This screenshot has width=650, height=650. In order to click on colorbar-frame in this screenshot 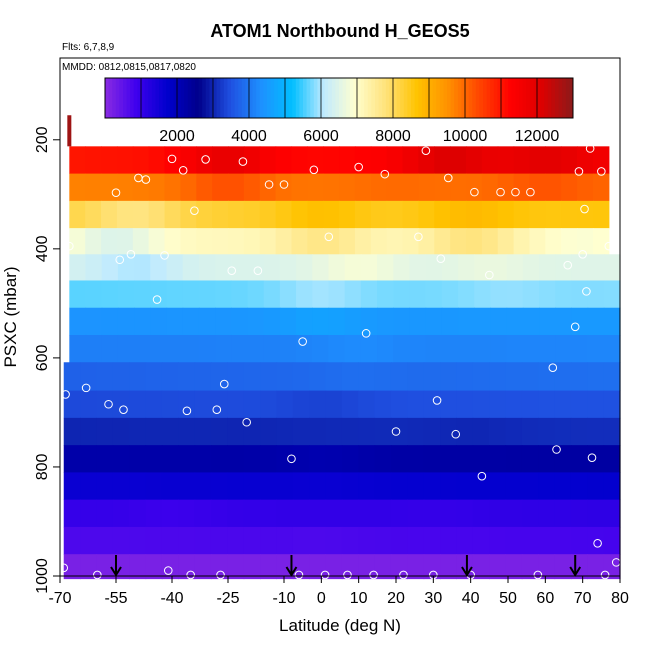, I will do `click(339, 98)`.